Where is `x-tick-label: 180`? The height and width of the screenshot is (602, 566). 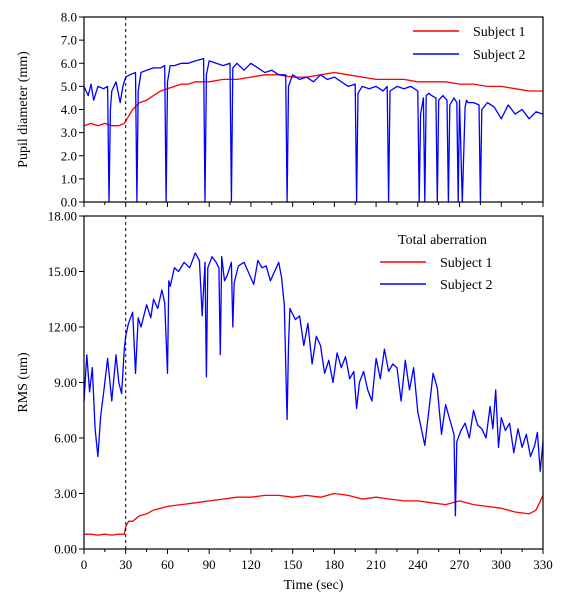
x-tick-label: 180 is located at coordinates (335, 564).